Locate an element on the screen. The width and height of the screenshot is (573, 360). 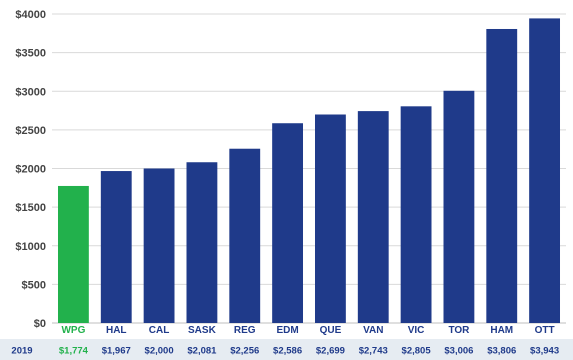
category-label: HAL is located at coordinates (116, 330).